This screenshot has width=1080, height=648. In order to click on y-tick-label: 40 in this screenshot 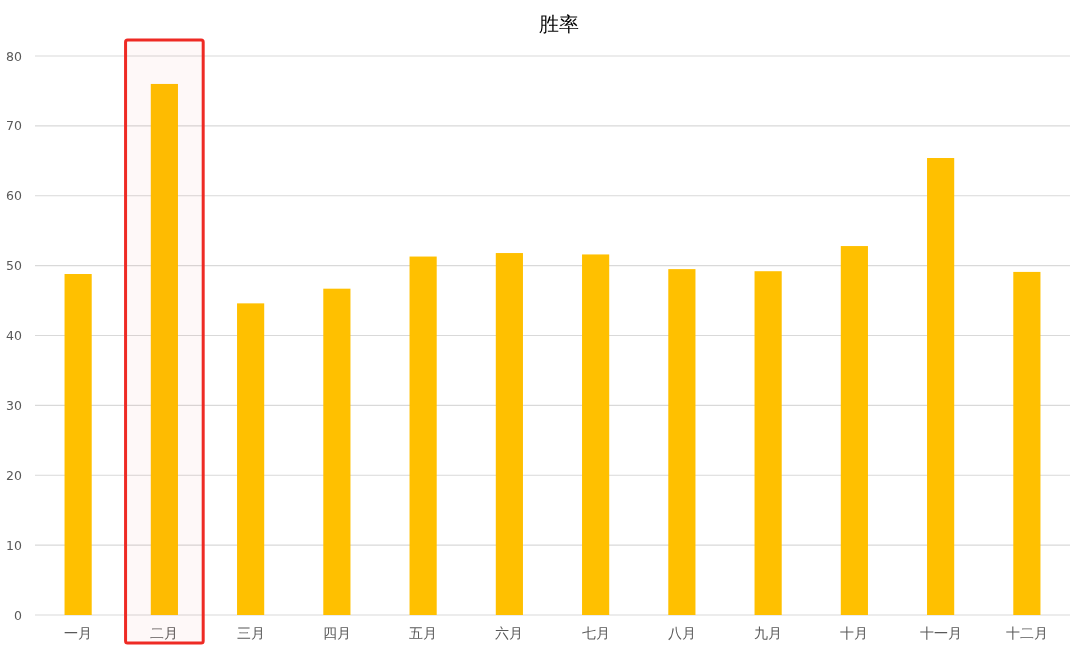, I will do `click(14, 335)`.